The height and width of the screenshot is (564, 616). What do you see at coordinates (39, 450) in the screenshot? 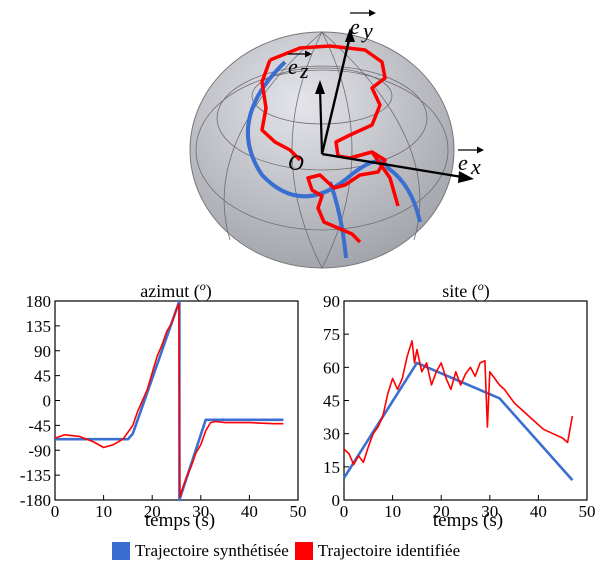
I see `azimut-ytick-label: -90` at bounding box center [39, 450].